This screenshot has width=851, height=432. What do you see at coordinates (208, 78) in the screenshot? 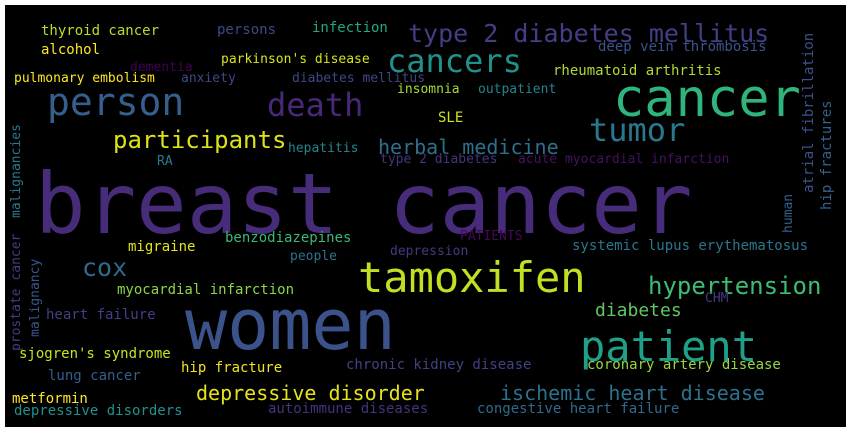
I see `word-anxiety: anxiety` at bounding box center [208, 78].